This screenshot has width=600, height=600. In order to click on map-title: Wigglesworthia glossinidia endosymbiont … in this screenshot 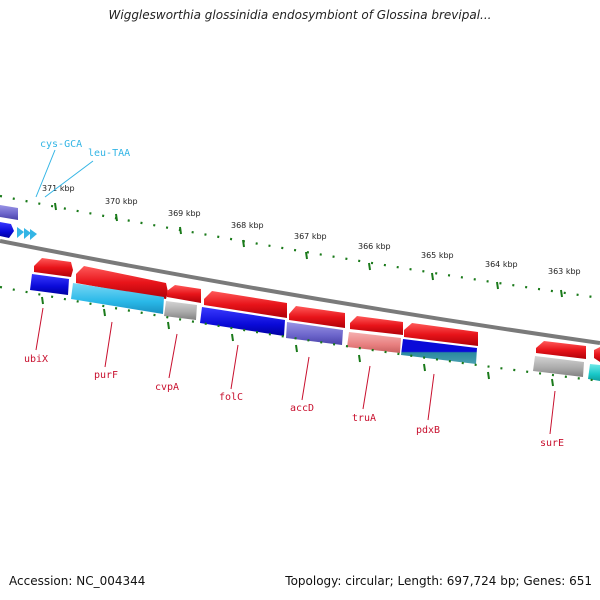, I will do `click(300, 15)`.